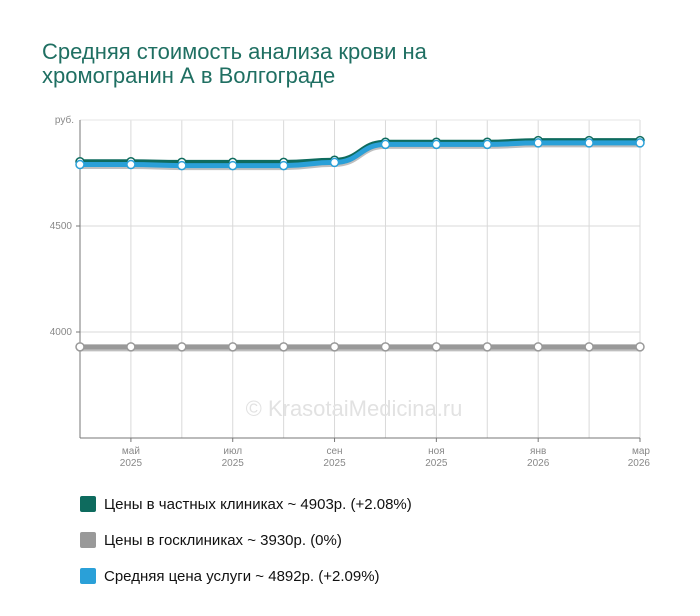 The width and height of the screenshot is (700, 616). I want to click on chart-title-line-2: хромогранин А в Волгограде, so click(189, 75).